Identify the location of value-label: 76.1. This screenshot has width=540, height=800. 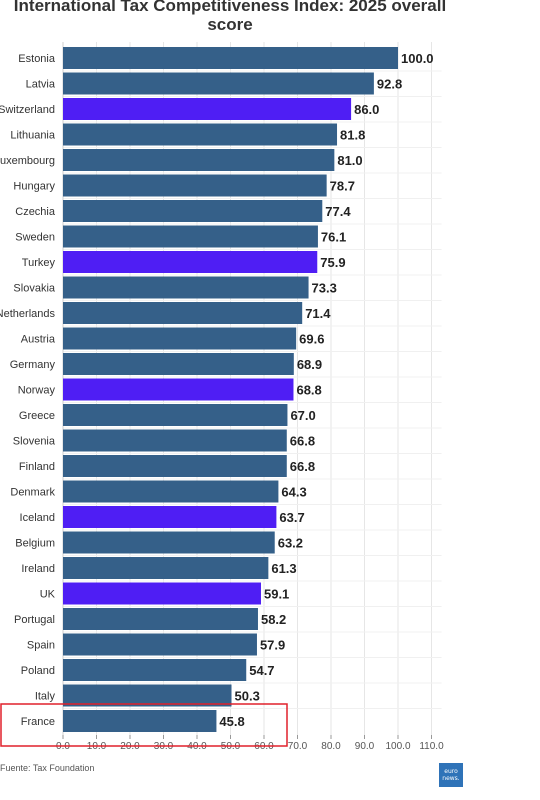
(333, 237).